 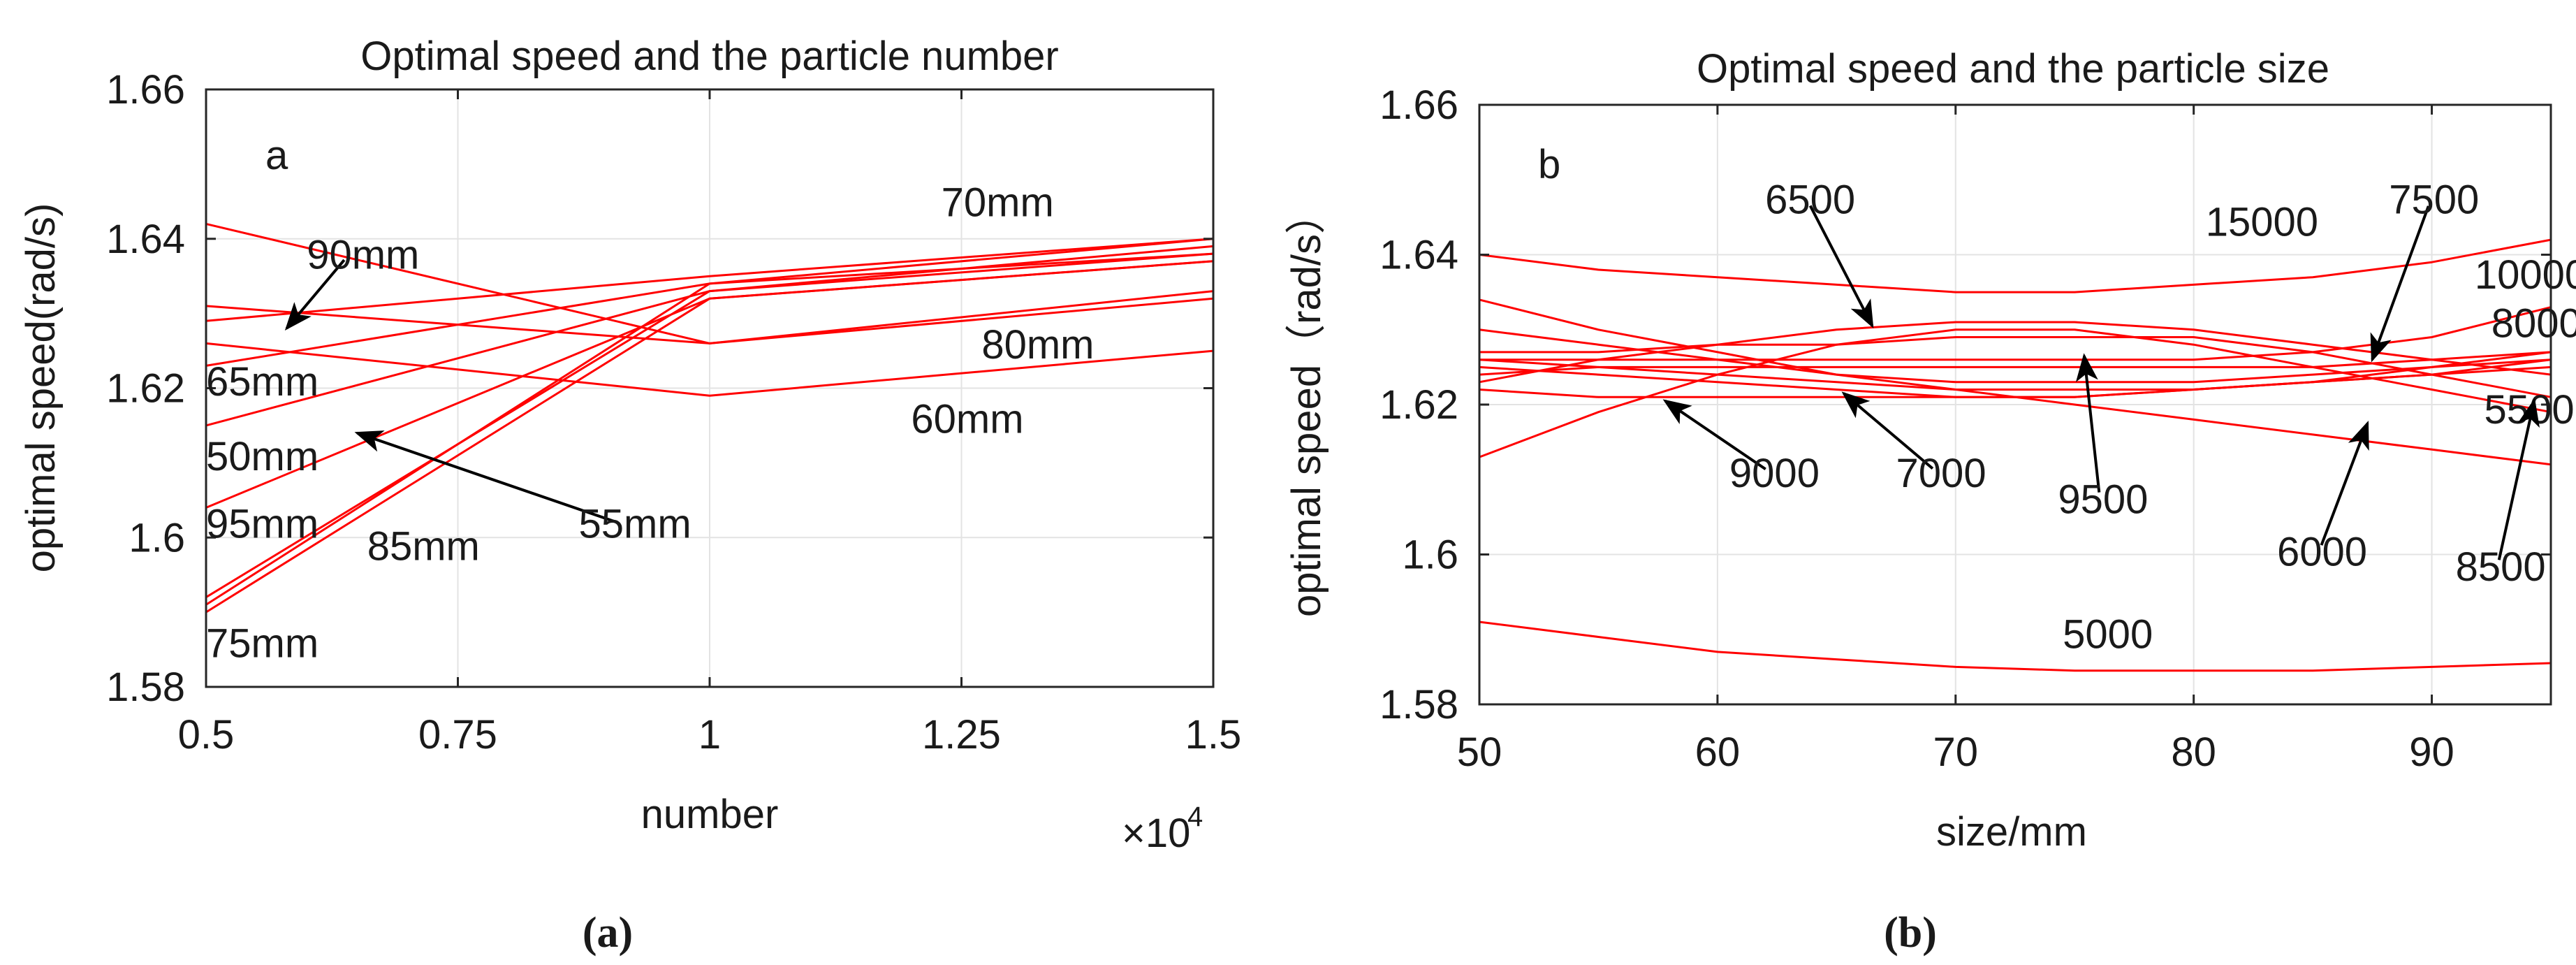 I want to click on a-annotation-label: 50mm, so click(x=262, y=456).